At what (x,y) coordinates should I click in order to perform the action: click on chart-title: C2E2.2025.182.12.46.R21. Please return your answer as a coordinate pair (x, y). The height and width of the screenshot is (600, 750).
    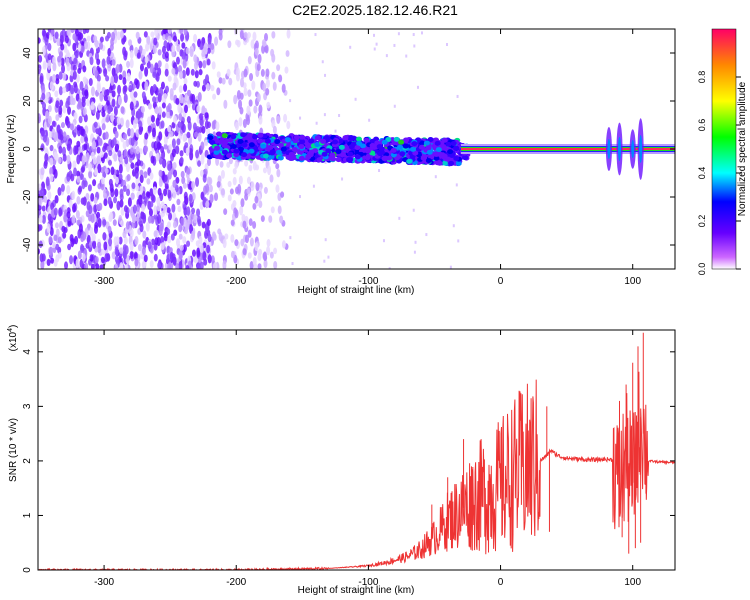
    Looking at the image, I should click on (375, 10).